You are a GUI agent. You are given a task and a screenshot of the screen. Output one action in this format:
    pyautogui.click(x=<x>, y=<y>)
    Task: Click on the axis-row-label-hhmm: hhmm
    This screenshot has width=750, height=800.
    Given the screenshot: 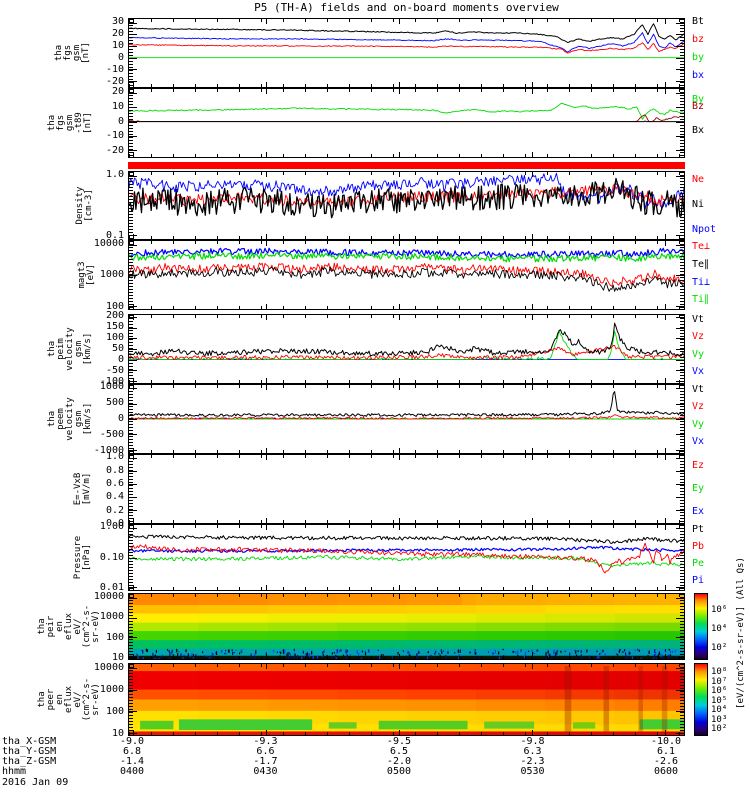 What is the action you would take?
    pyautogui.click(x=14, y=771)
    